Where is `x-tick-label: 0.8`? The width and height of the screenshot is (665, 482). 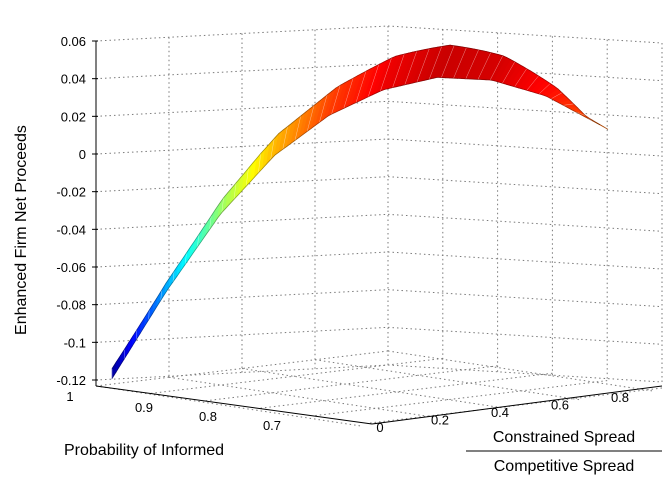 x-tick-label: 0.8 is located at coordinates (620, 397).